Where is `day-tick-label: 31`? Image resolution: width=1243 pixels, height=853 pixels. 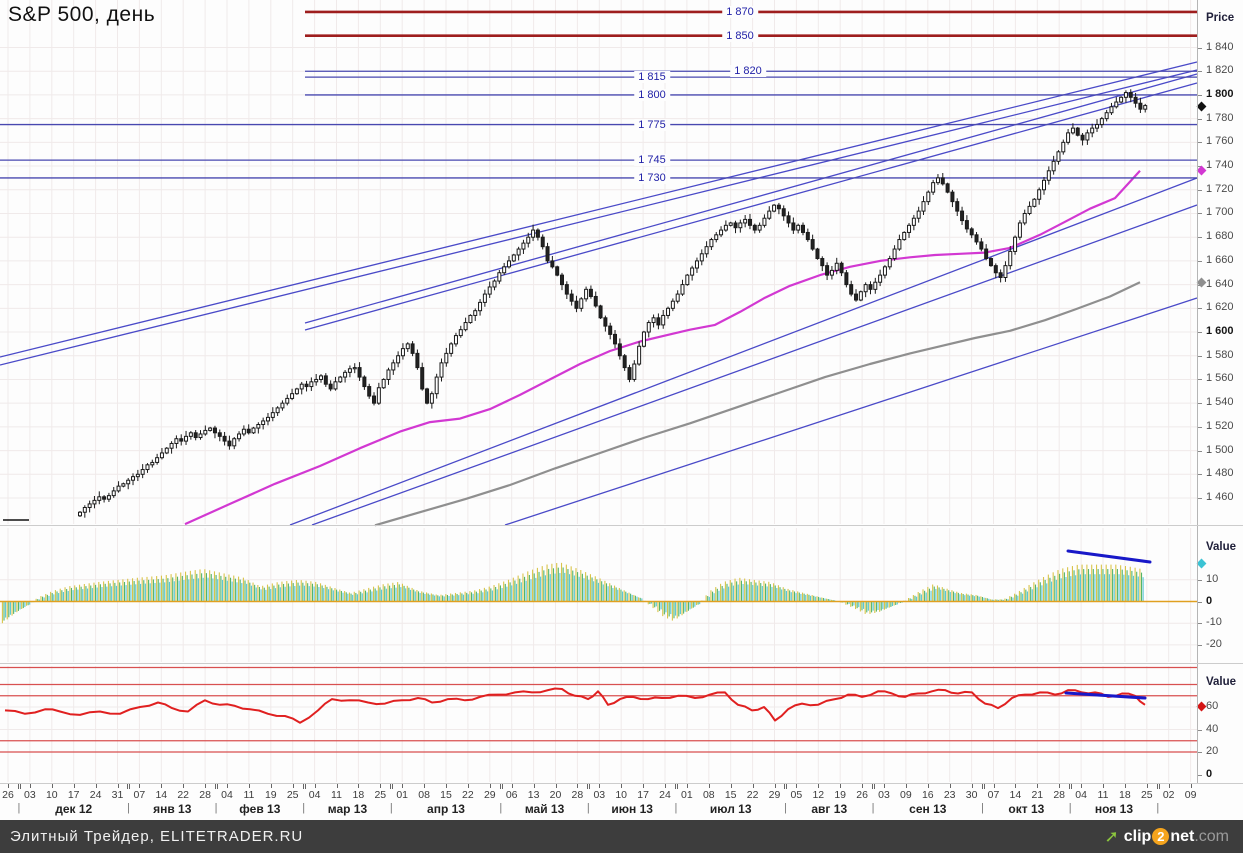
day-tick-label: 31 is located at coordinates (117, 795).